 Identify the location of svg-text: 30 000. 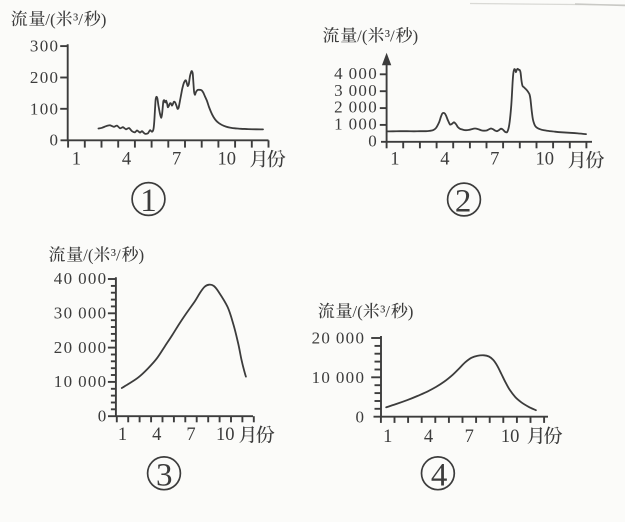
(81, 313).